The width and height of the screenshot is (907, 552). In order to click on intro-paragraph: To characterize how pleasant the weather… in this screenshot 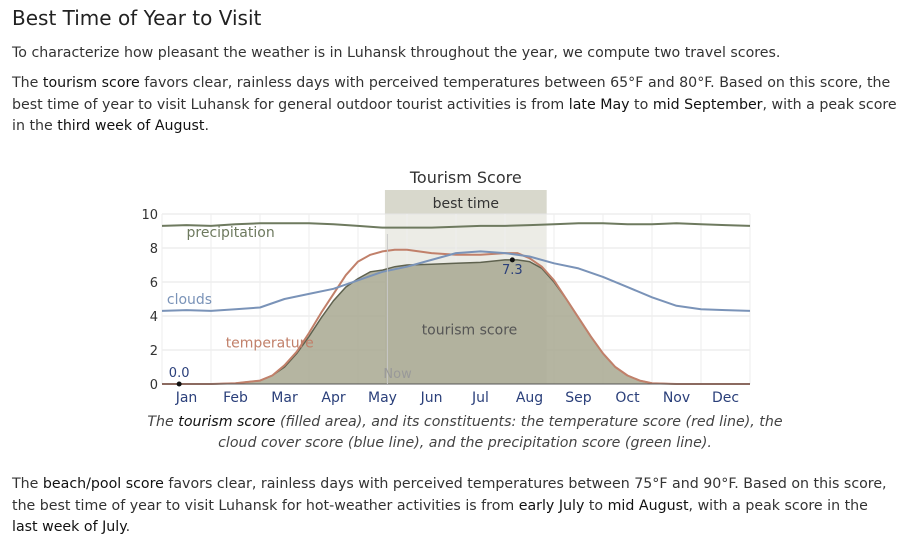, I will do `click(396, 53)`.